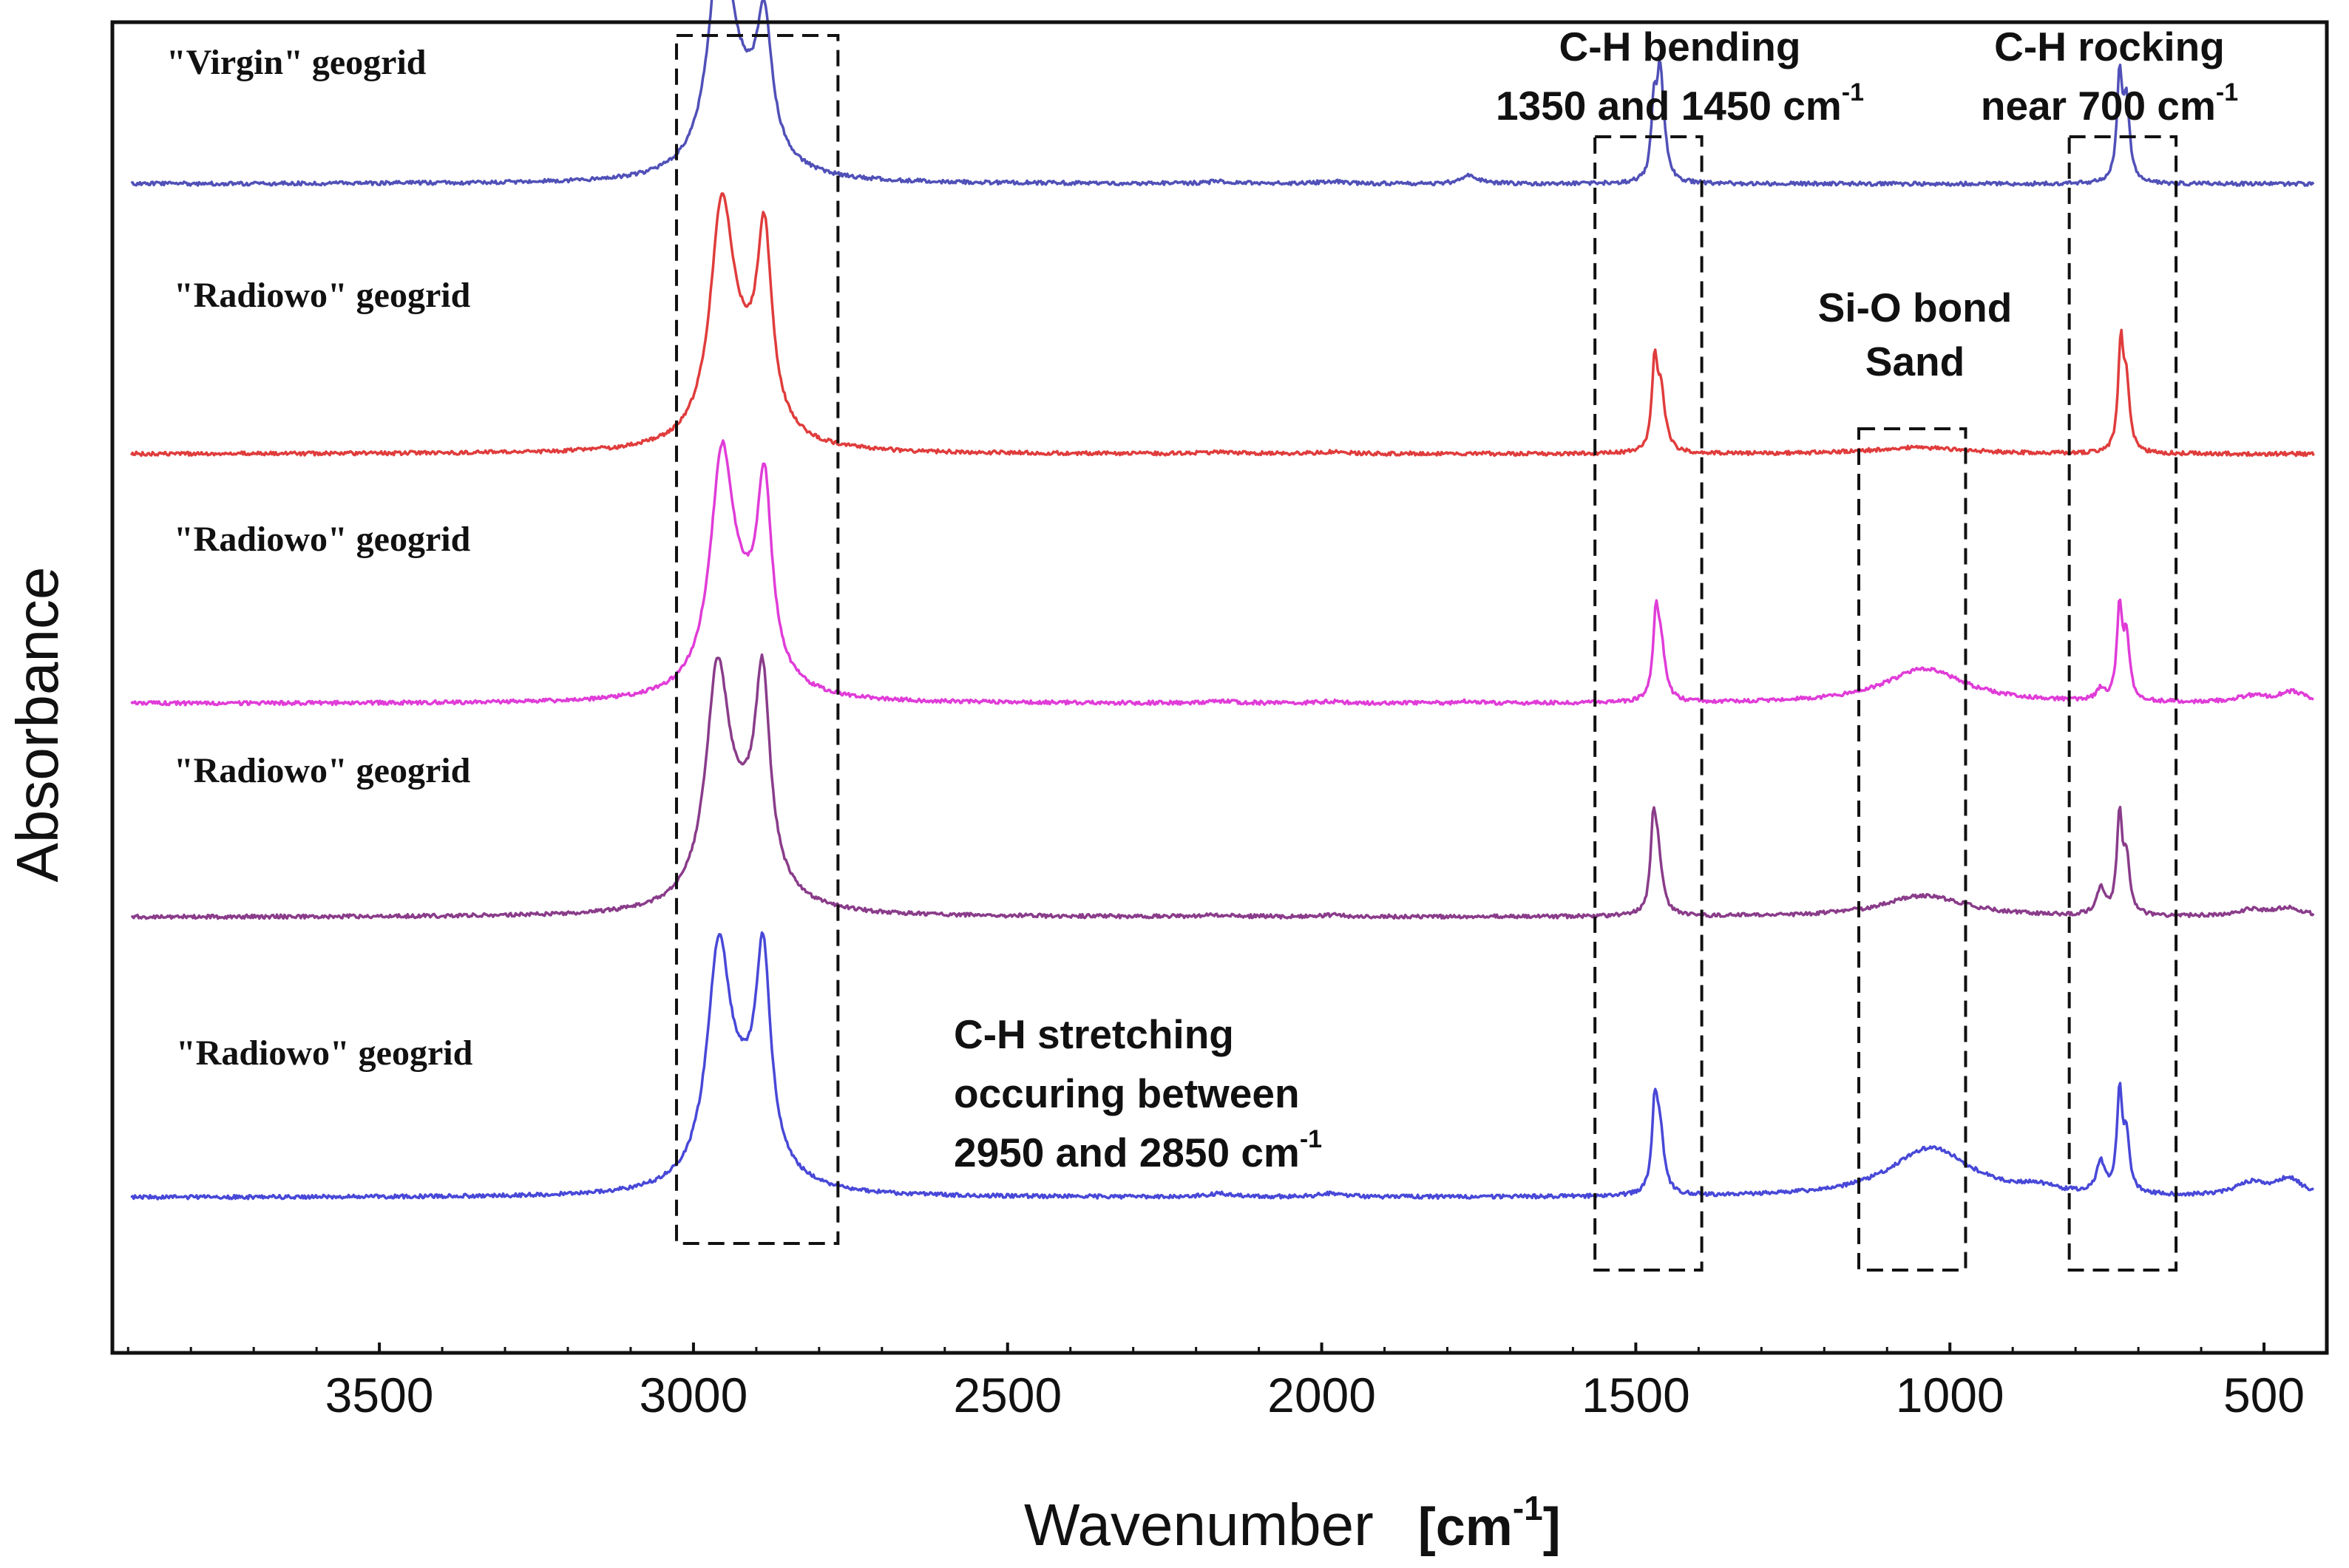 The height and width of the screenshot is (1568, 2349). What do you see at coordinates (1915, 307) in the screenshot?
I see `annotation-sio-bond-line-1: Si-O bond` at bounding box center [1915, 307].